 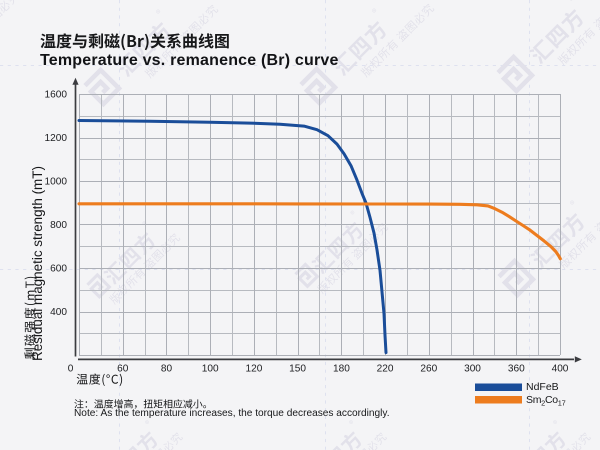 What do you see at coordinates (428, 369) in the screenshot?
I see `svg-text: 260` at bounding box center [428, 369].